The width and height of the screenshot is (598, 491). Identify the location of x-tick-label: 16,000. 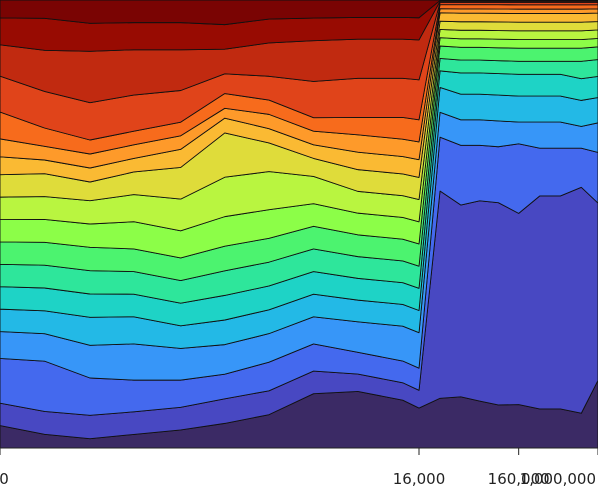
(419, 479).